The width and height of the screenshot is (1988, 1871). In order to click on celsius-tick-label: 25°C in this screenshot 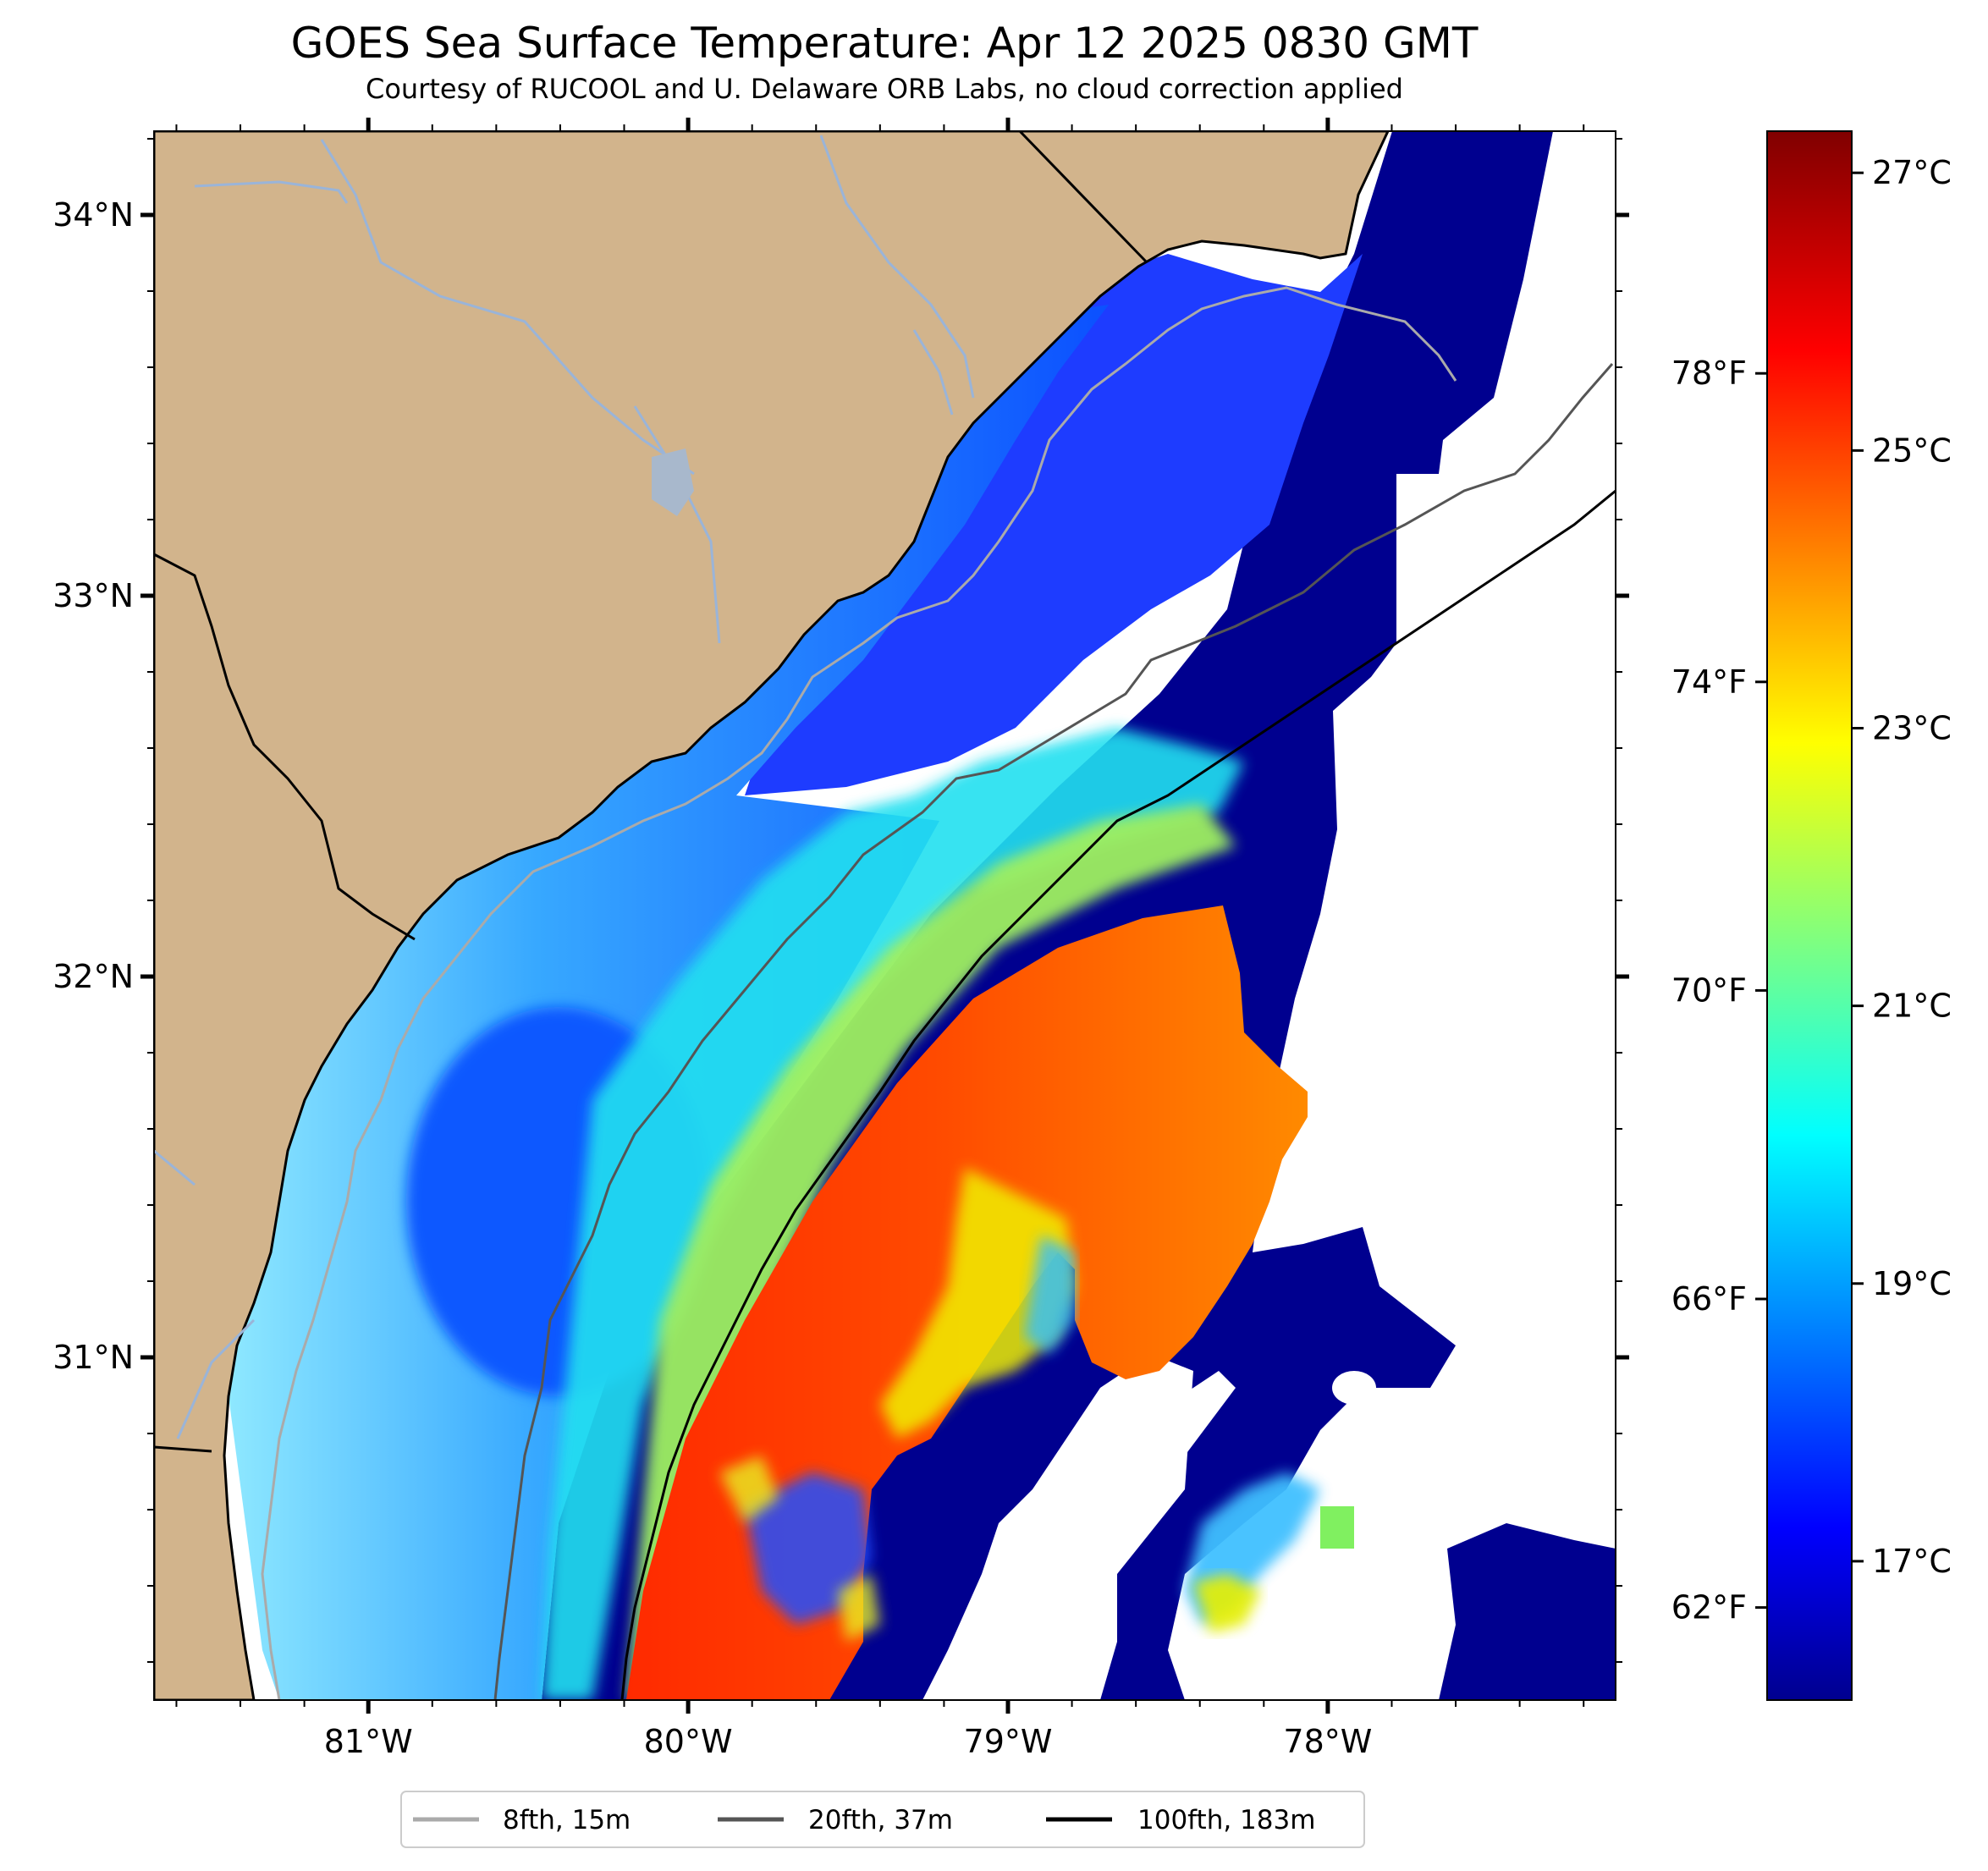, I will do `click(1912, 450)`.